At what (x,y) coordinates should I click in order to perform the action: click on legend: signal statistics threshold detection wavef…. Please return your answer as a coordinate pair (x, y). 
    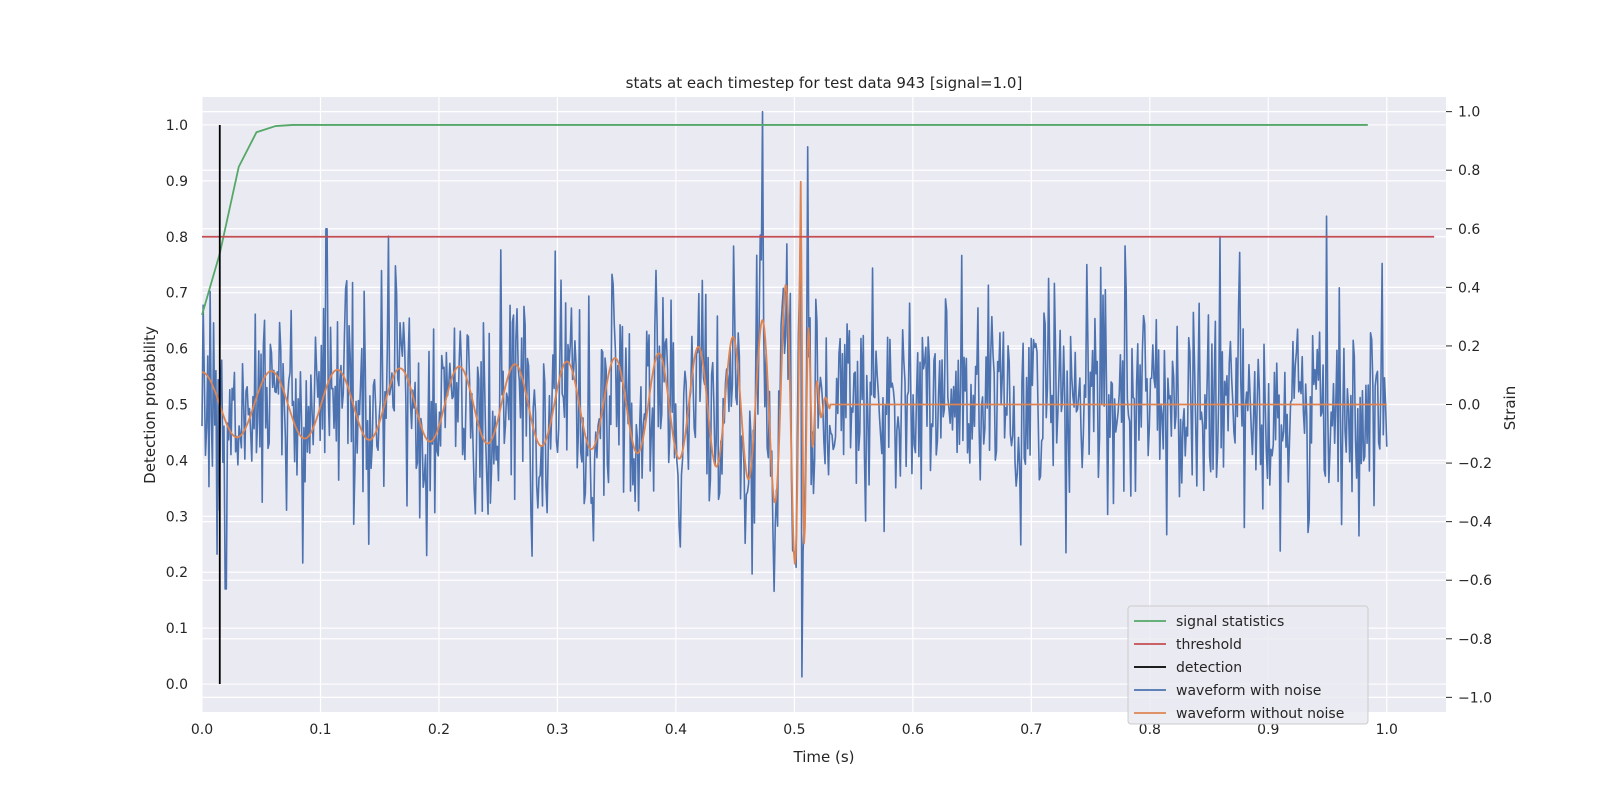
    Looking at the image, I should click on (1248, 665).